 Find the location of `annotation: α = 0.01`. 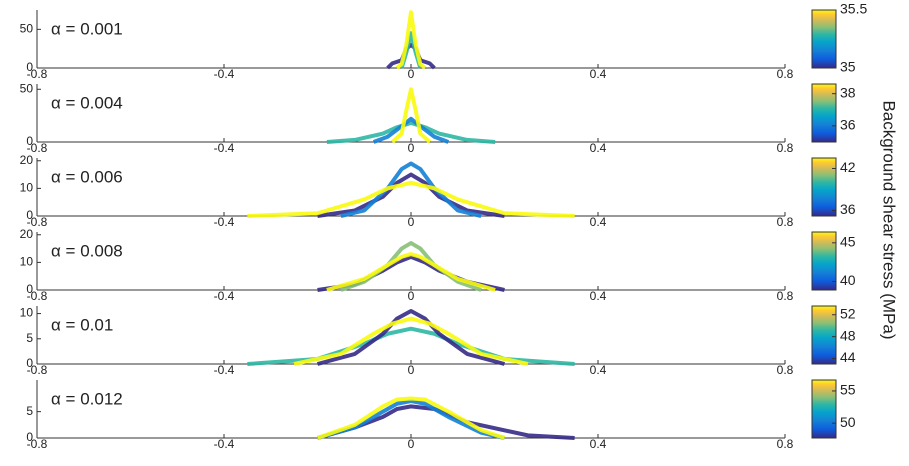

annotation: α = 0.01 is located at coordinates (82, 324).